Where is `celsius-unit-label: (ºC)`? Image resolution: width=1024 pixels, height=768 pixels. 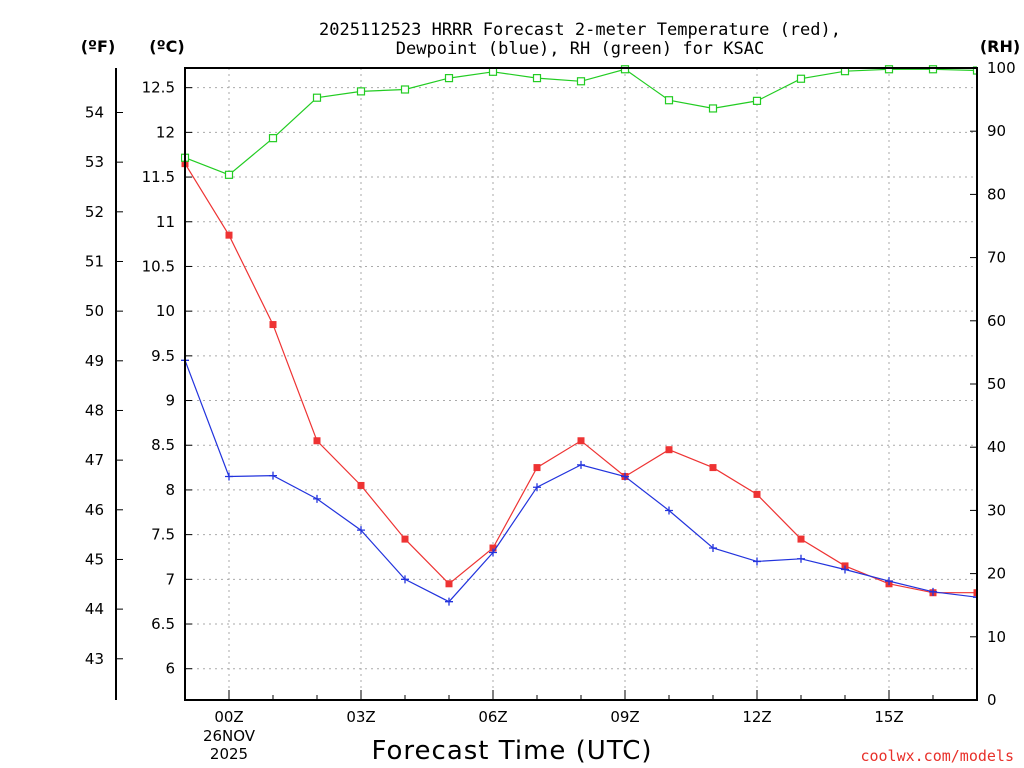
celsius-unit-label: (ºC) is located at coordinates (166, 46).